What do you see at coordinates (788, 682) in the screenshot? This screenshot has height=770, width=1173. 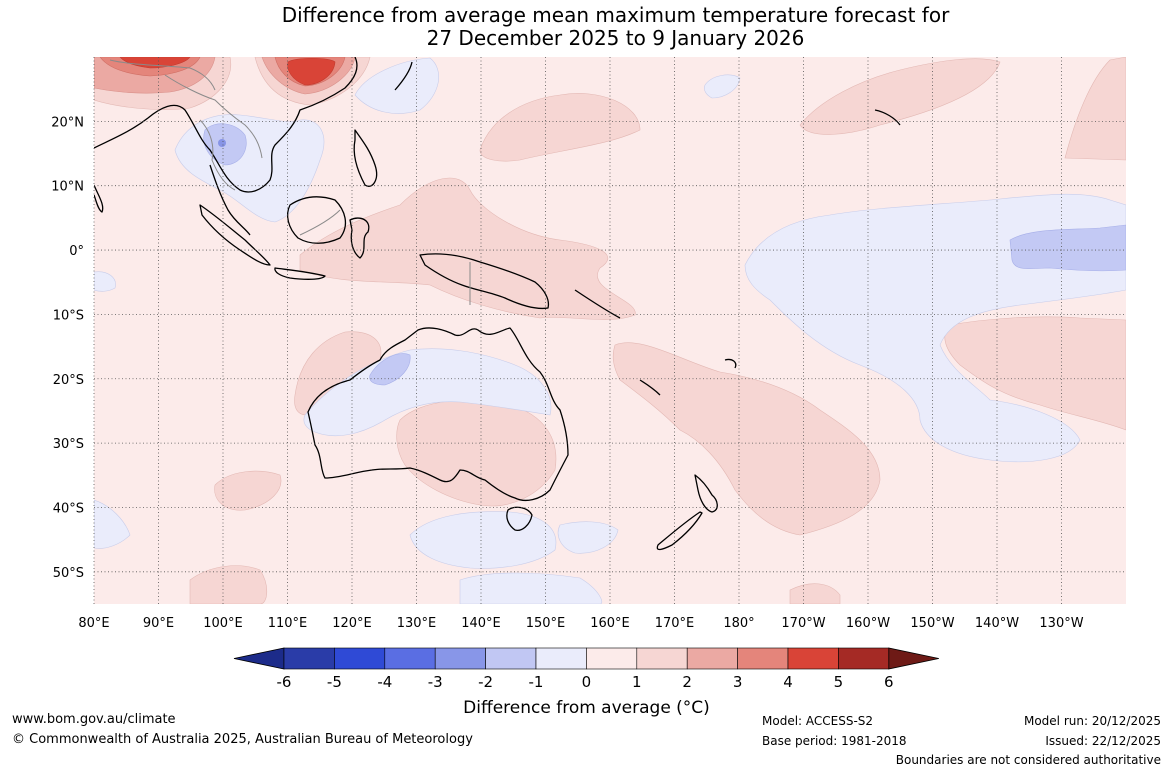 I see `colorbar-tick-label: 4` at bounding box center [788, 682].